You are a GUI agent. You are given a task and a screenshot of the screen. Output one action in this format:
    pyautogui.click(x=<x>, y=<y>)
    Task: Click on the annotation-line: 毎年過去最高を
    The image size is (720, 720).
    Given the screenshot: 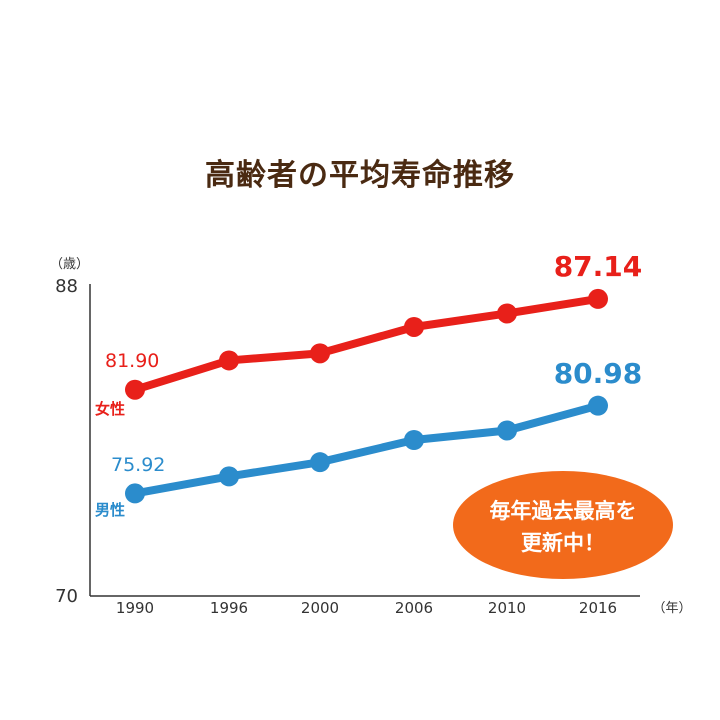 What is the action you would take?
    pyautogui.click(x=563, y=511)
    